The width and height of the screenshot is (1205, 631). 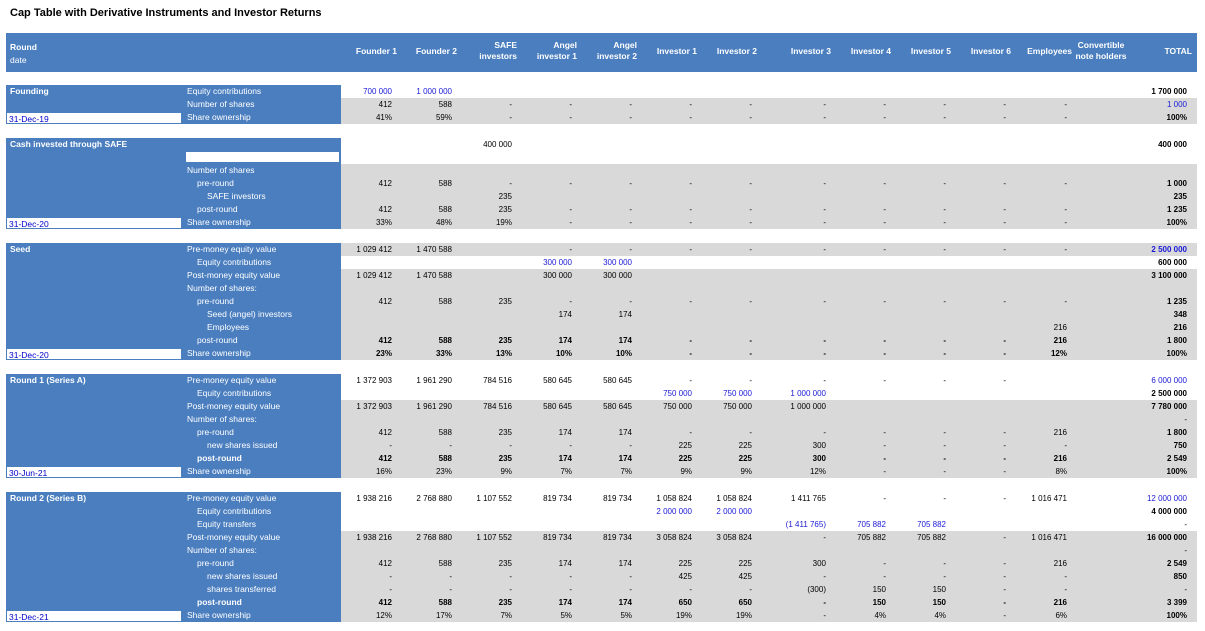 What do you see at coordinates (503, 353) in the screenshot?
I see `table-cell: 13%` at bounding box center [503, 353].